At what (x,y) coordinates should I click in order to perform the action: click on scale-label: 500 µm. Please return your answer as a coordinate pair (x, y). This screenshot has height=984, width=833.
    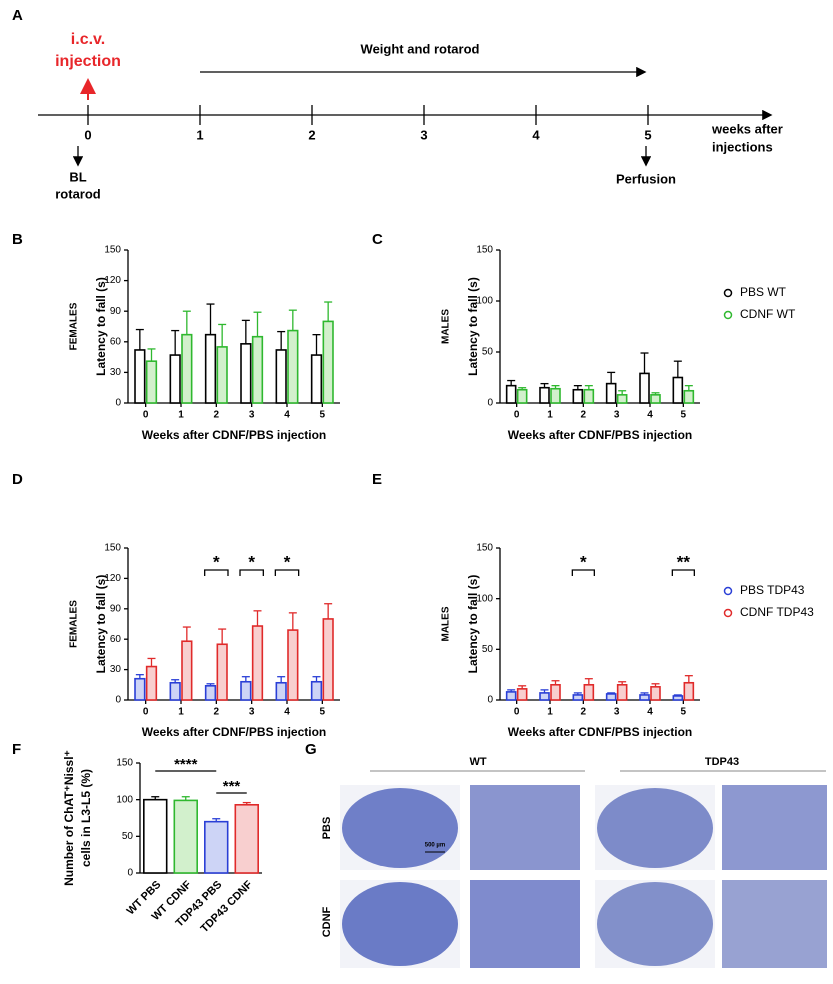
    Looking at the image, I should click on (435, 846).